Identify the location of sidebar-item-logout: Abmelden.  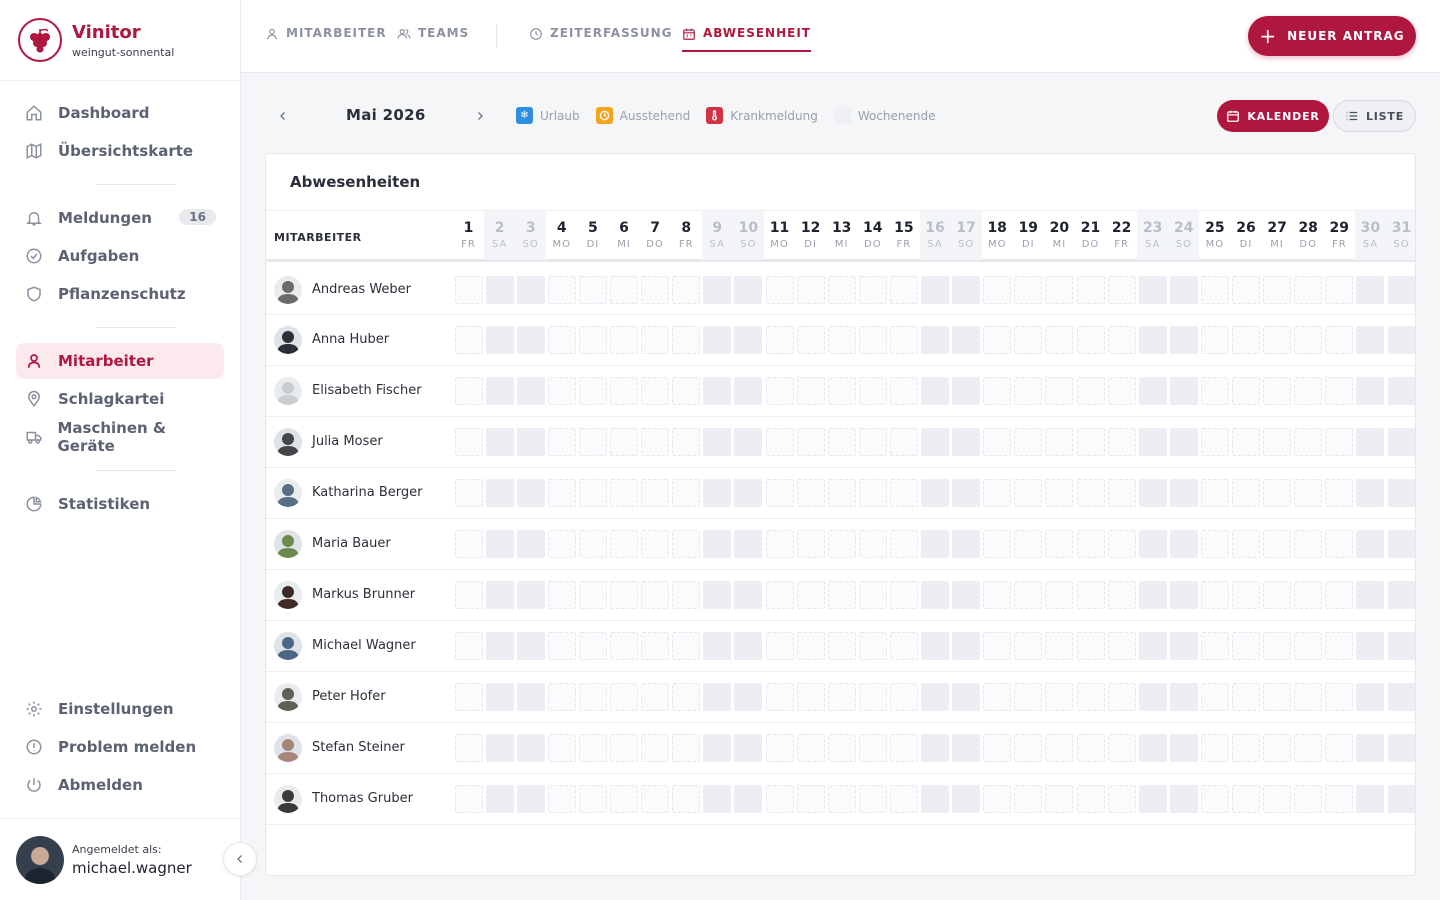
(120, 785).